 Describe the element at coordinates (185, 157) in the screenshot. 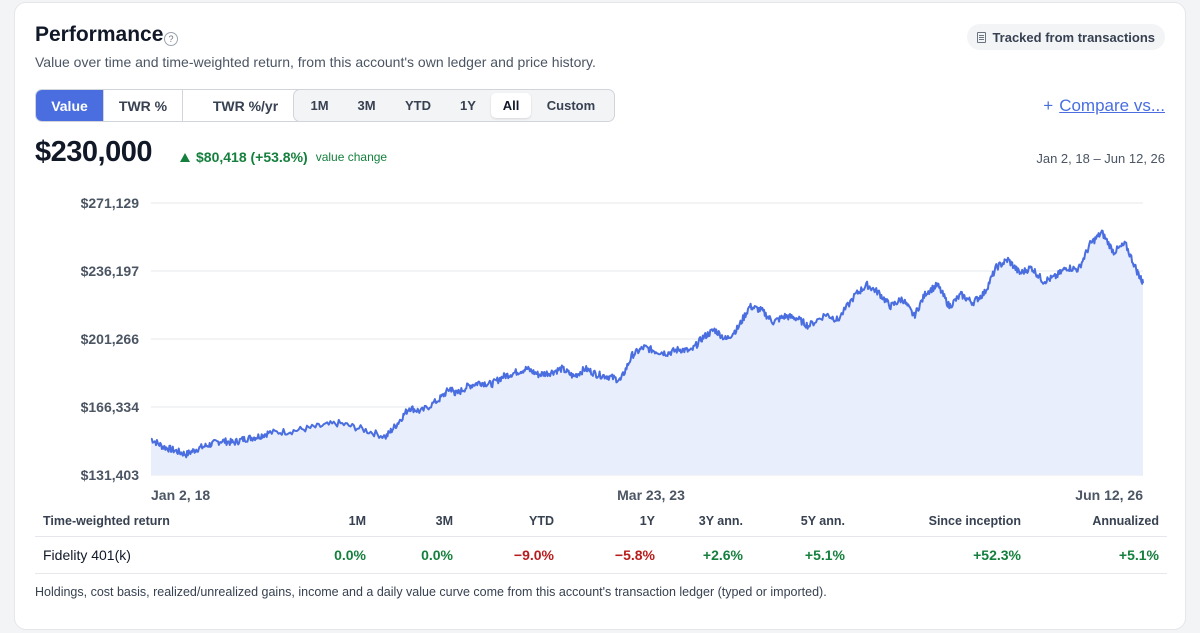

I see `arrow-up-icon` at that location.